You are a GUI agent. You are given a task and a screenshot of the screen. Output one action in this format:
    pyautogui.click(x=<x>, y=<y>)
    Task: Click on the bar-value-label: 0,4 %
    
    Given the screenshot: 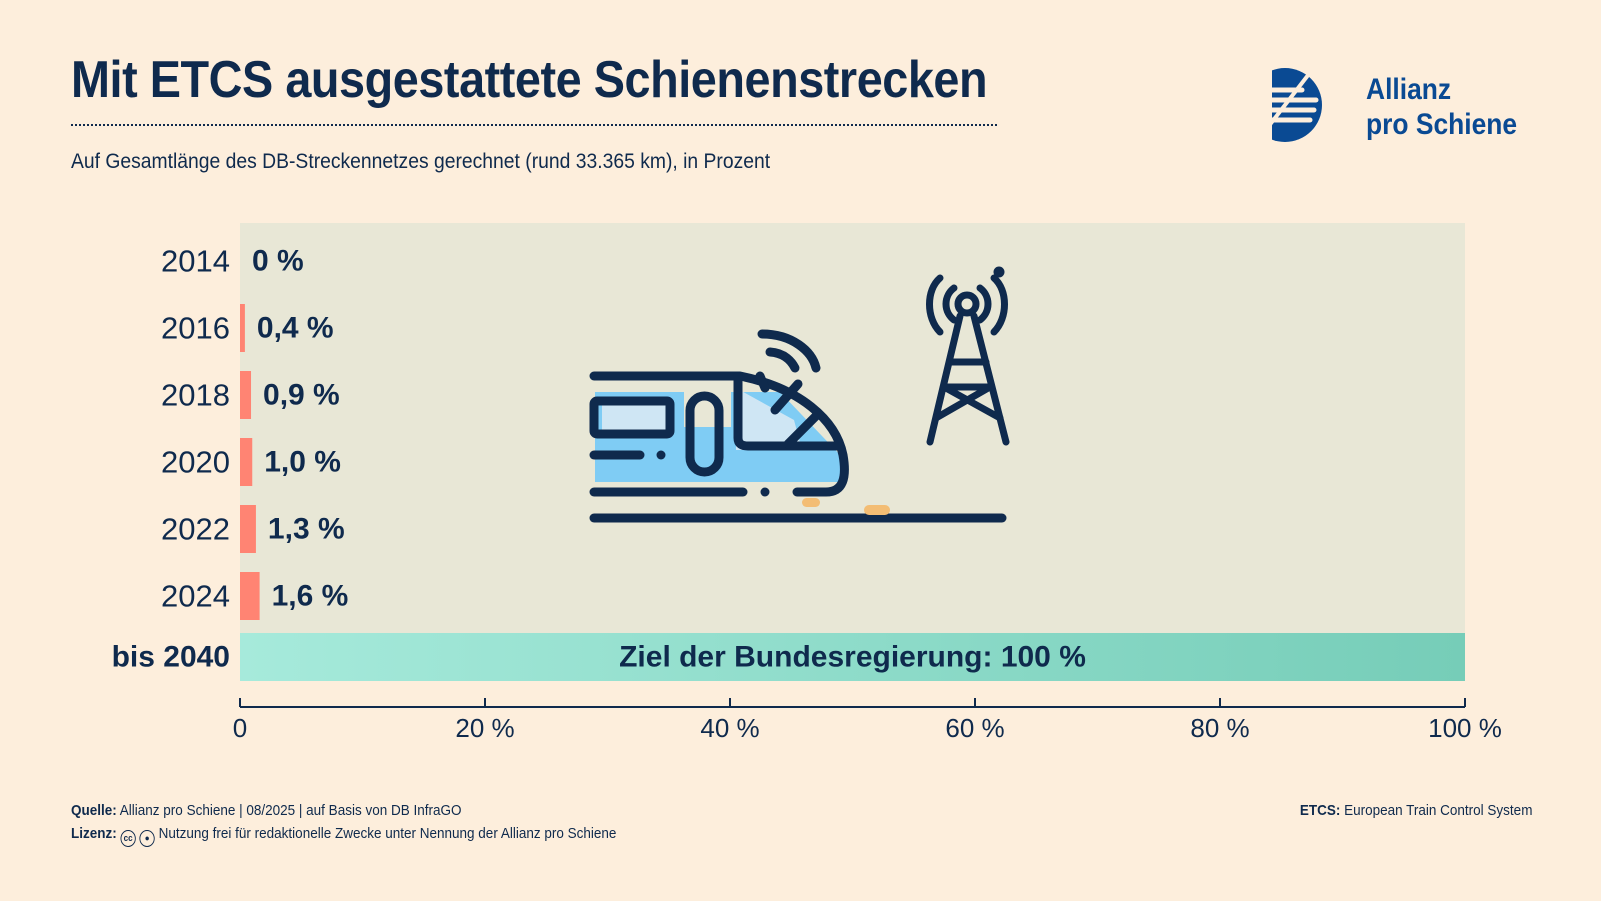 What is the action you would take?
    pyautogui.click(x=295, y=328)
    